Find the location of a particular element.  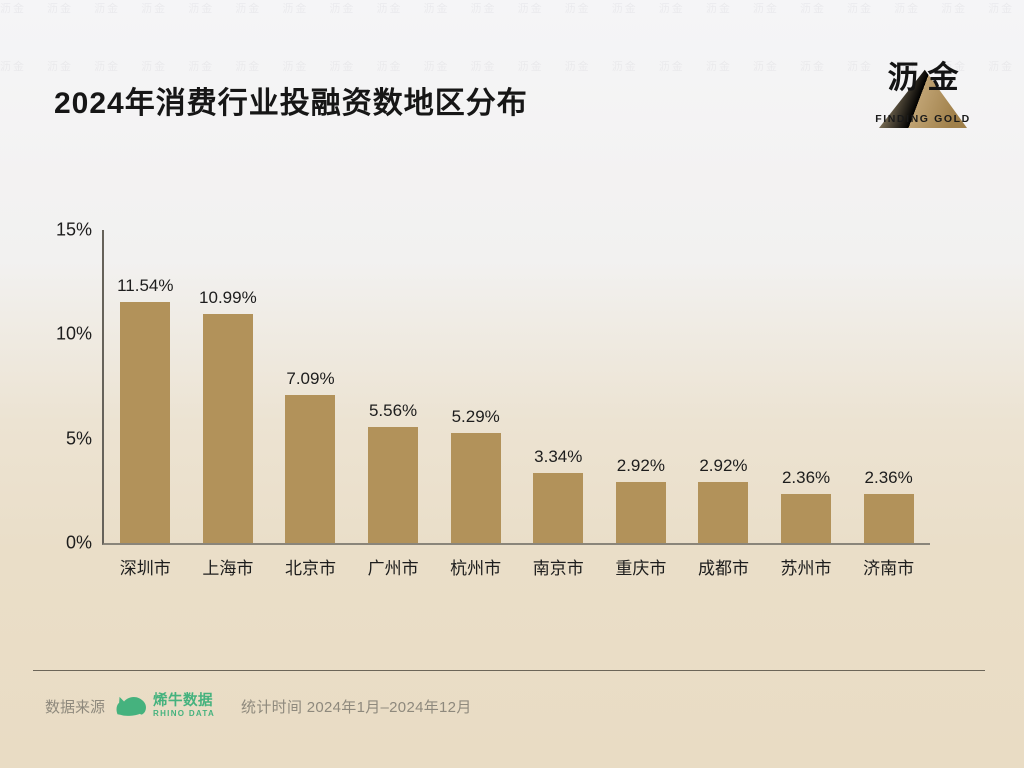

x-axis-category-label: 济南市 is located at coordinates (889, 568).